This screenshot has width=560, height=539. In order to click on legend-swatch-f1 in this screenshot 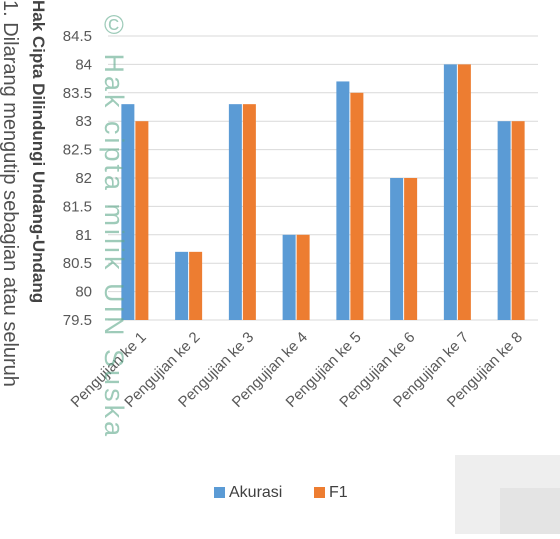, I will do `click(319, 492)`.